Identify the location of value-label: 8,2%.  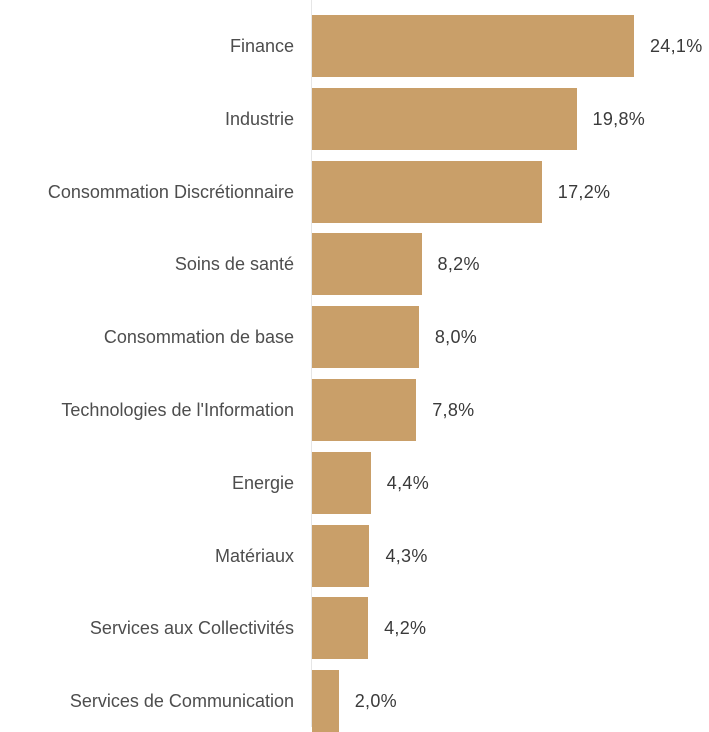
(458, 264).